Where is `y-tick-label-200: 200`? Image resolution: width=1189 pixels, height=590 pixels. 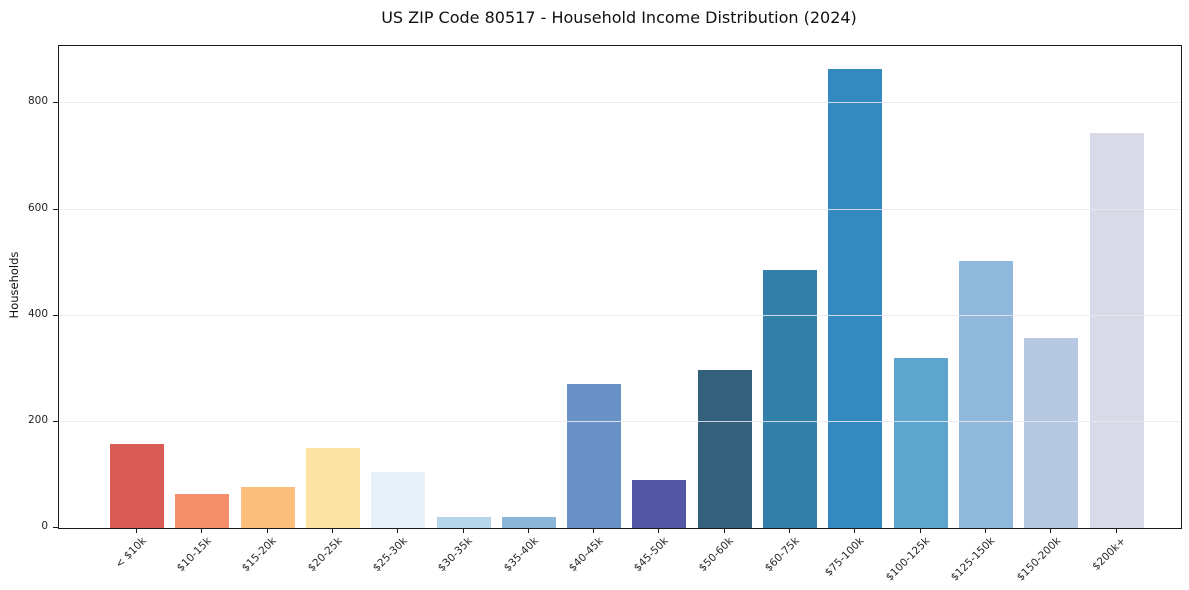 y-tick-label-200: 200 is located at coordinates (37, 419).